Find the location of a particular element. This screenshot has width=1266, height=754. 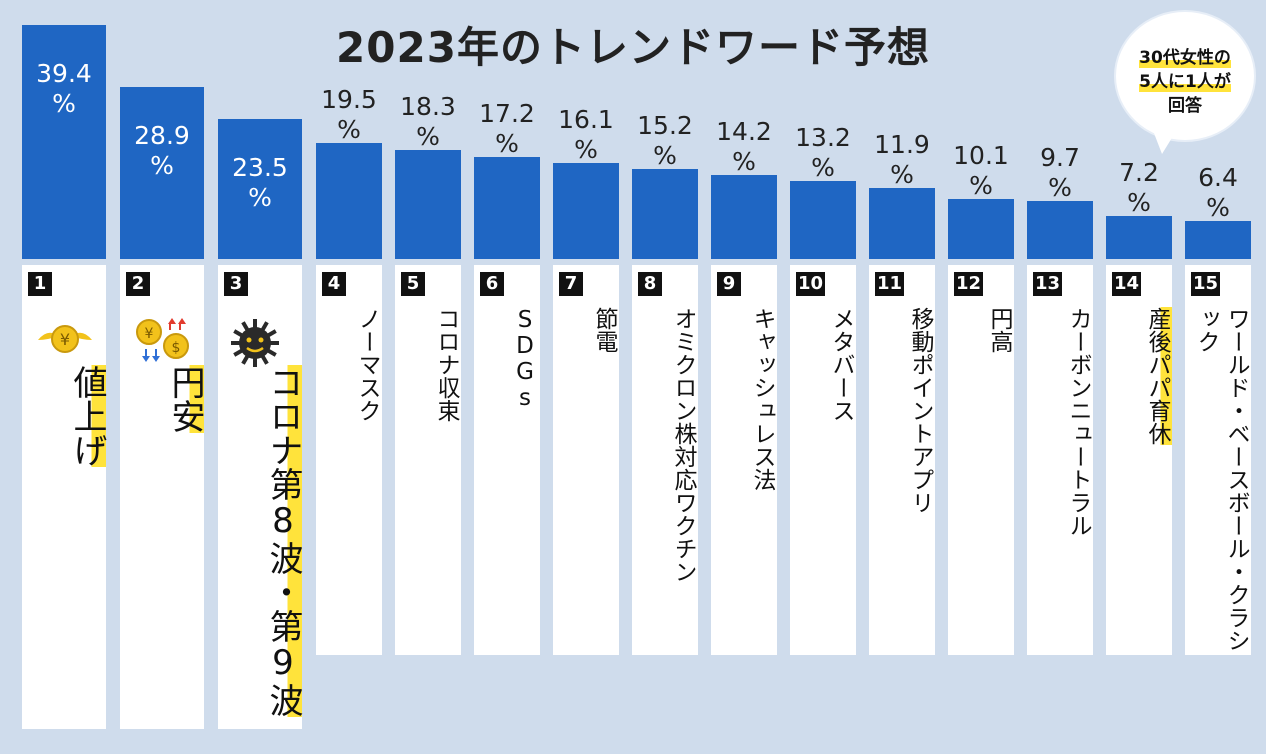

callout-text: 30代女性の 5人に1人が 回答 is located at coordinates (1185, 82).